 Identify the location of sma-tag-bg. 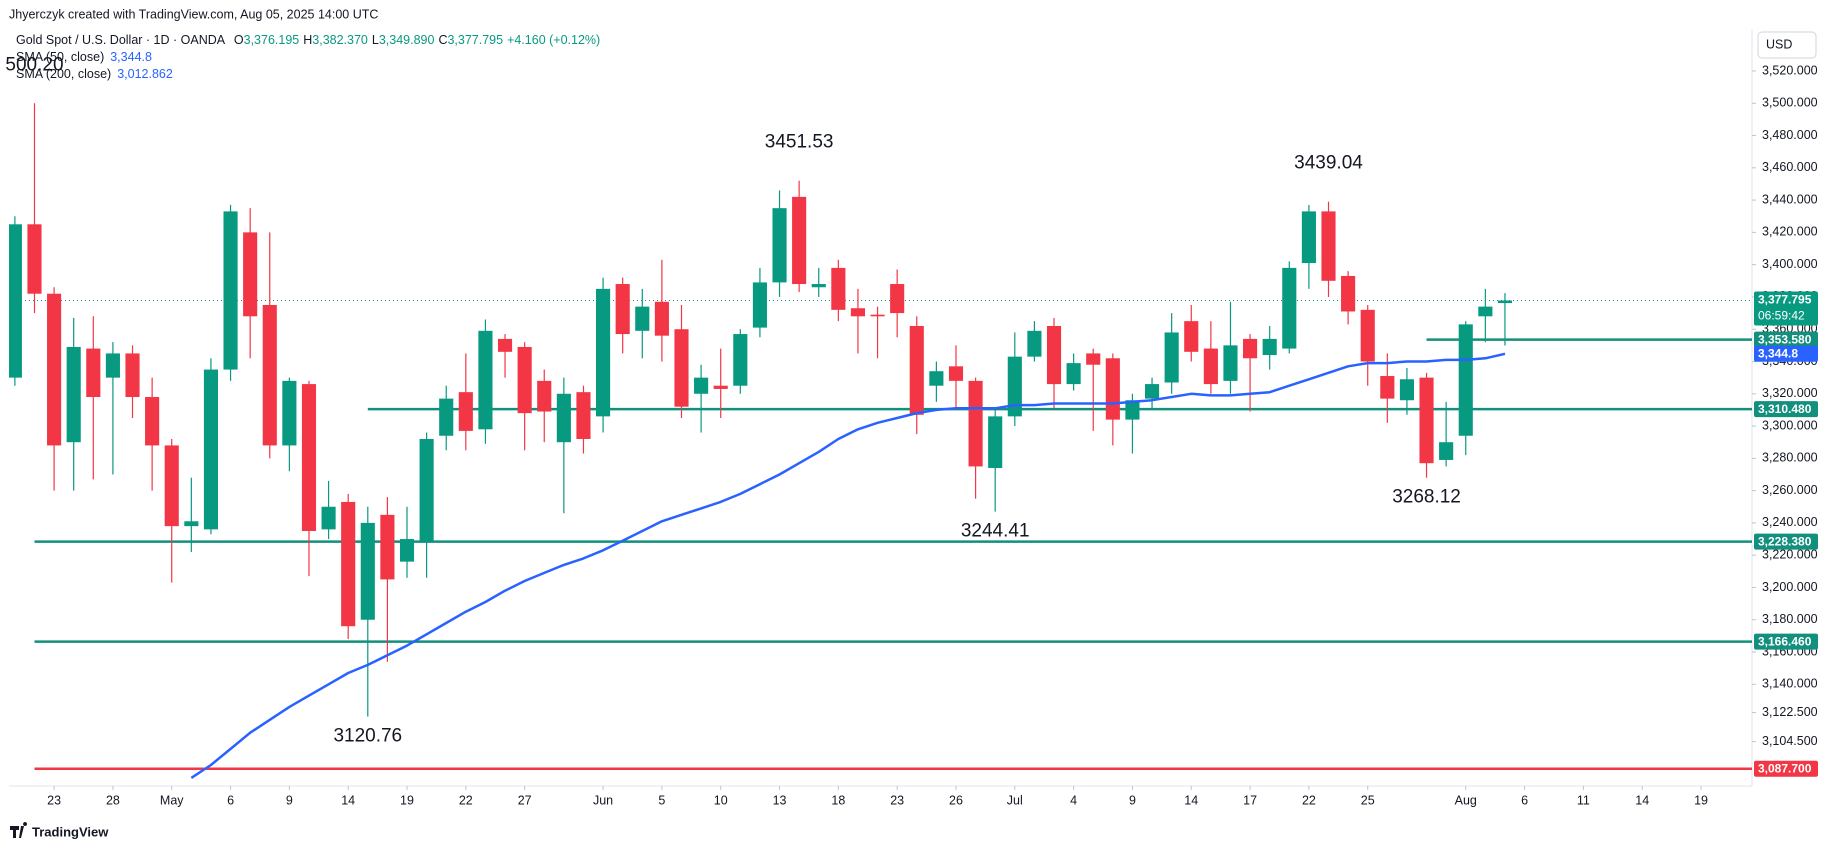
(1786, 353).